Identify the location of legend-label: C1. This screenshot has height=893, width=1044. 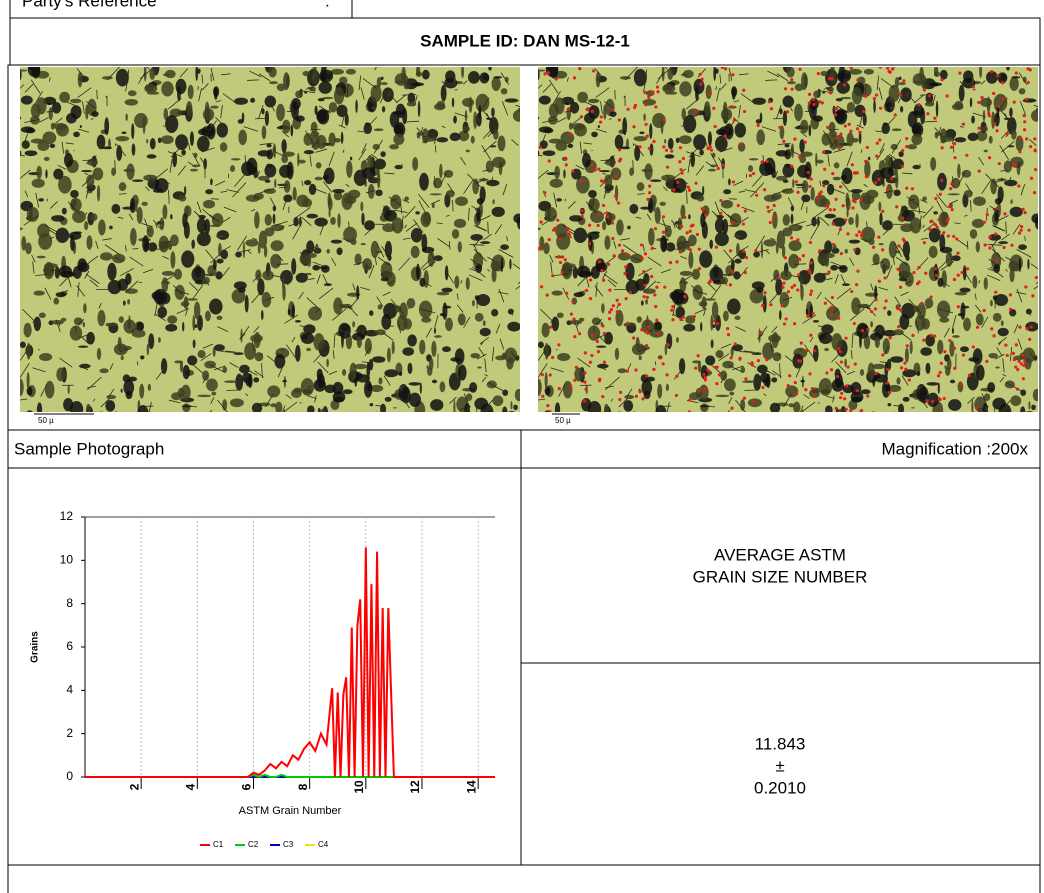
(218, 844).